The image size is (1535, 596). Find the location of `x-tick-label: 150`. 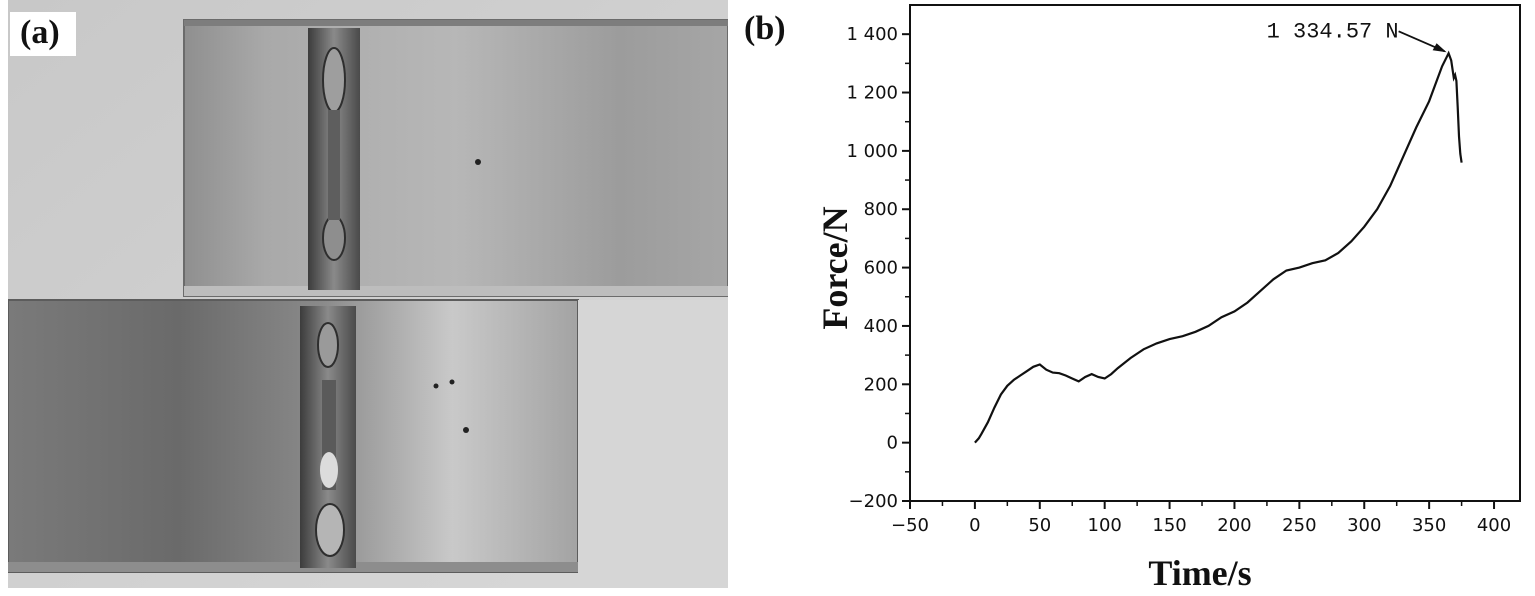

x-tick-label: 150 is located at coordinates (1169, 525).